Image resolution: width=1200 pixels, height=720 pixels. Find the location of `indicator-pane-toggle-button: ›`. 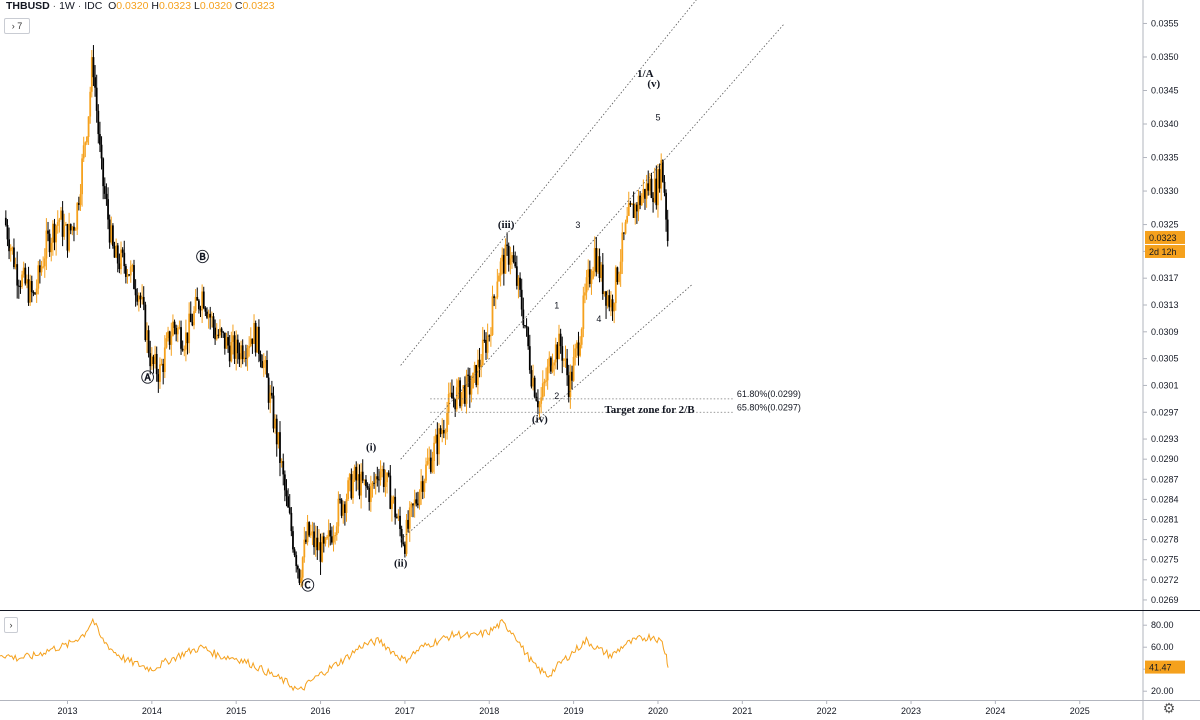

indicator-pane-toggle-button: › is located at coordinates (11, 625).